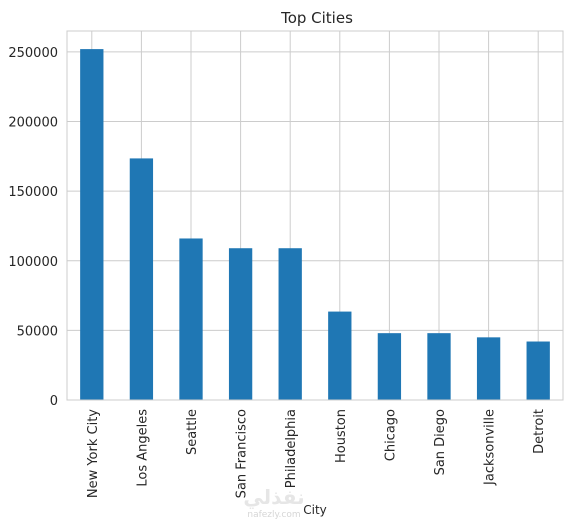 The width and height of the screenshot is (572, 526). Describe the element at coordinates (488, 368) in the screenshot. I see `bar-jacksonville` at that location.